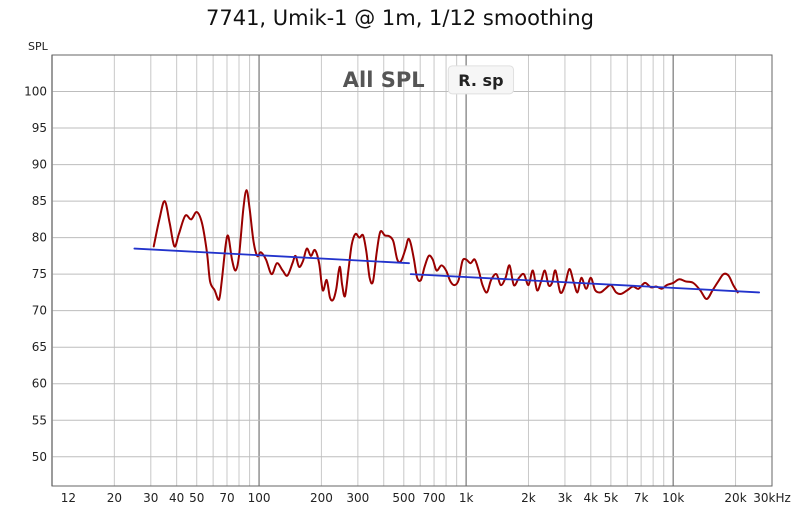 This screenshot has height=508, width=800. Describe the element at coordinates (39, 457) in the screenshot. I see `y-tick-label: 50` at that location.